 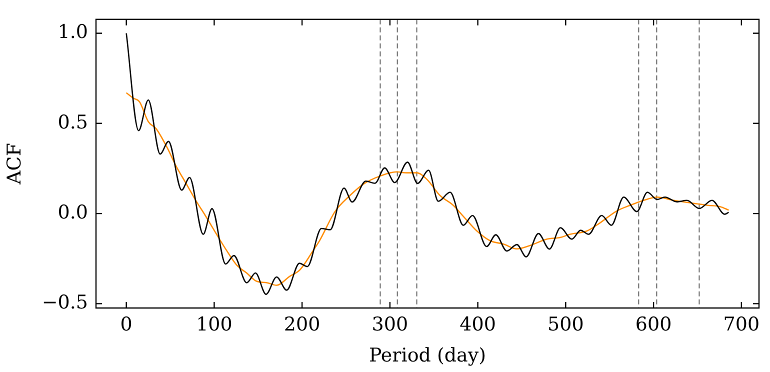 I want to click on y-axis-title: ACF, so click(x=14, y=164).